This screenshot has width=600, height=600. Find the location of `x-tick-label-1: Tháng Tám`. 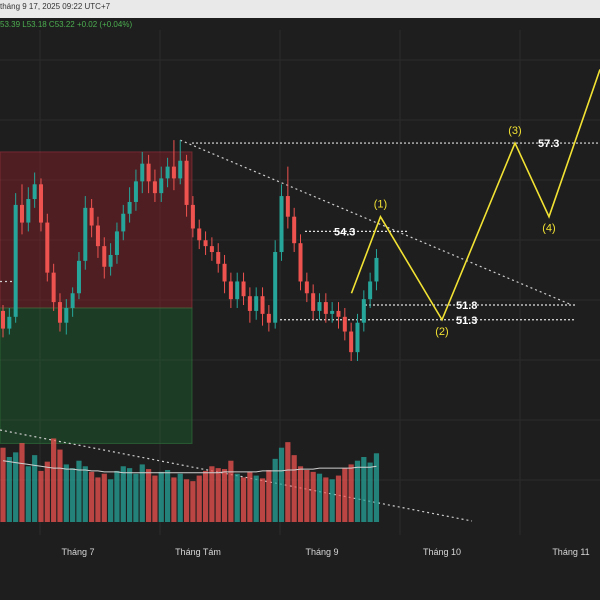

x-tick-label-1: Tháng Tám is located at coordinates (198, 552).